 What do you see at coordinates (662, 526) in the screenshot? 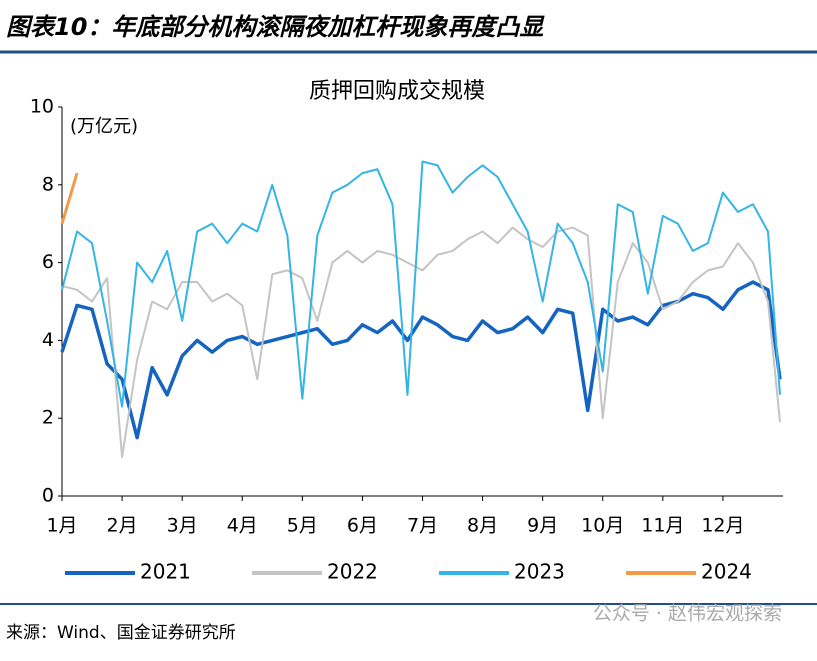
I see `x-tick-label: 11月` at bounding box center [662, 526].